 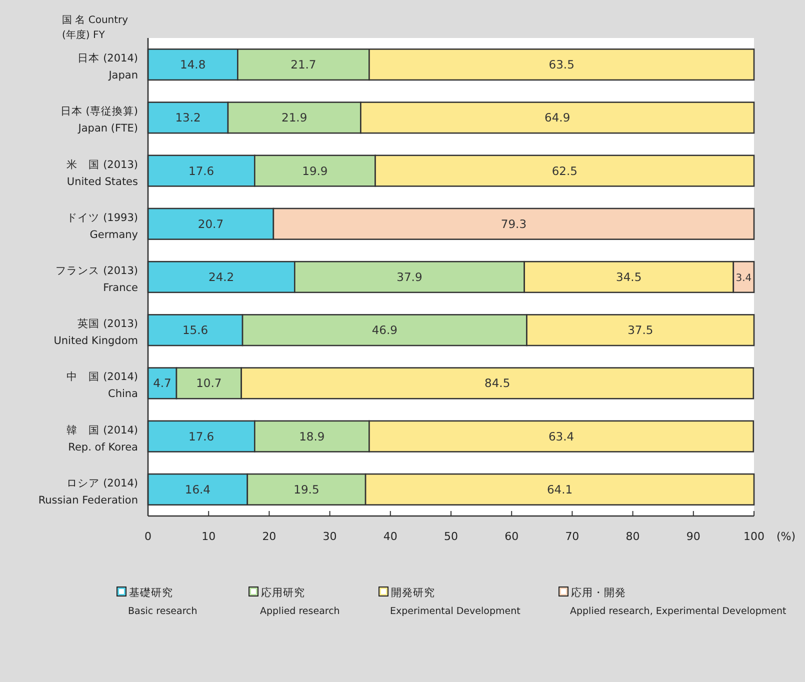 What do you see at coordinates (163, 601) in the screenshot?
I see `legend-label: 基礎研究 Basic research` at bounding box center [163, 601].